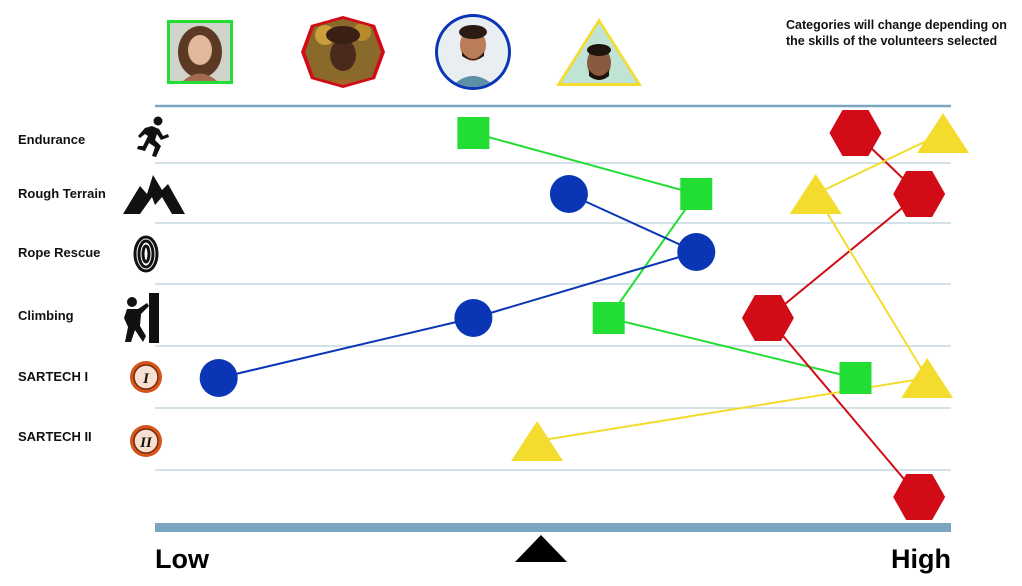 The height and width of the screenshot is (586, 1022). What do you see at coordinates (154, 194) in the screenshot?
I see `mountain-icon` at bounding box center [154, 194].